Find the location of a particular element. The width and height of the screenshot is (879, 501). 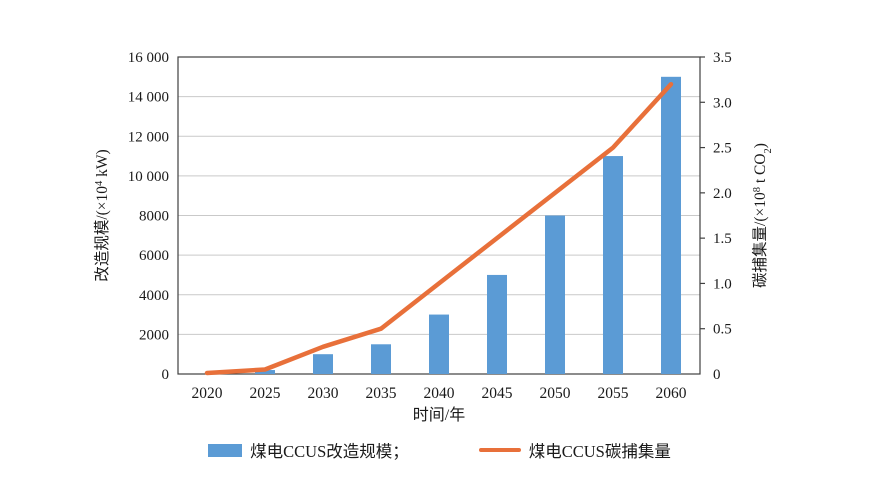

left-axis-tick: 12 000 is located at coordinates (148, 137).